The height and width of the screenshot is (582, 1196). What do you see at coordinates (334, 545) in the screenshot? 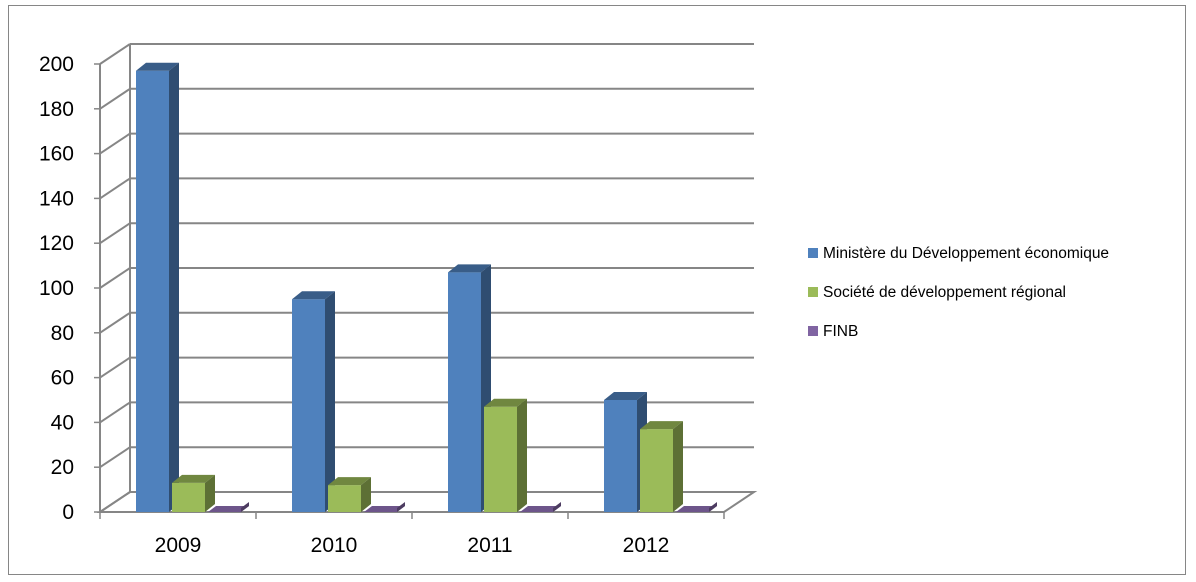
I see `x-tick-label: 2010` at bounding box center [334, 545].